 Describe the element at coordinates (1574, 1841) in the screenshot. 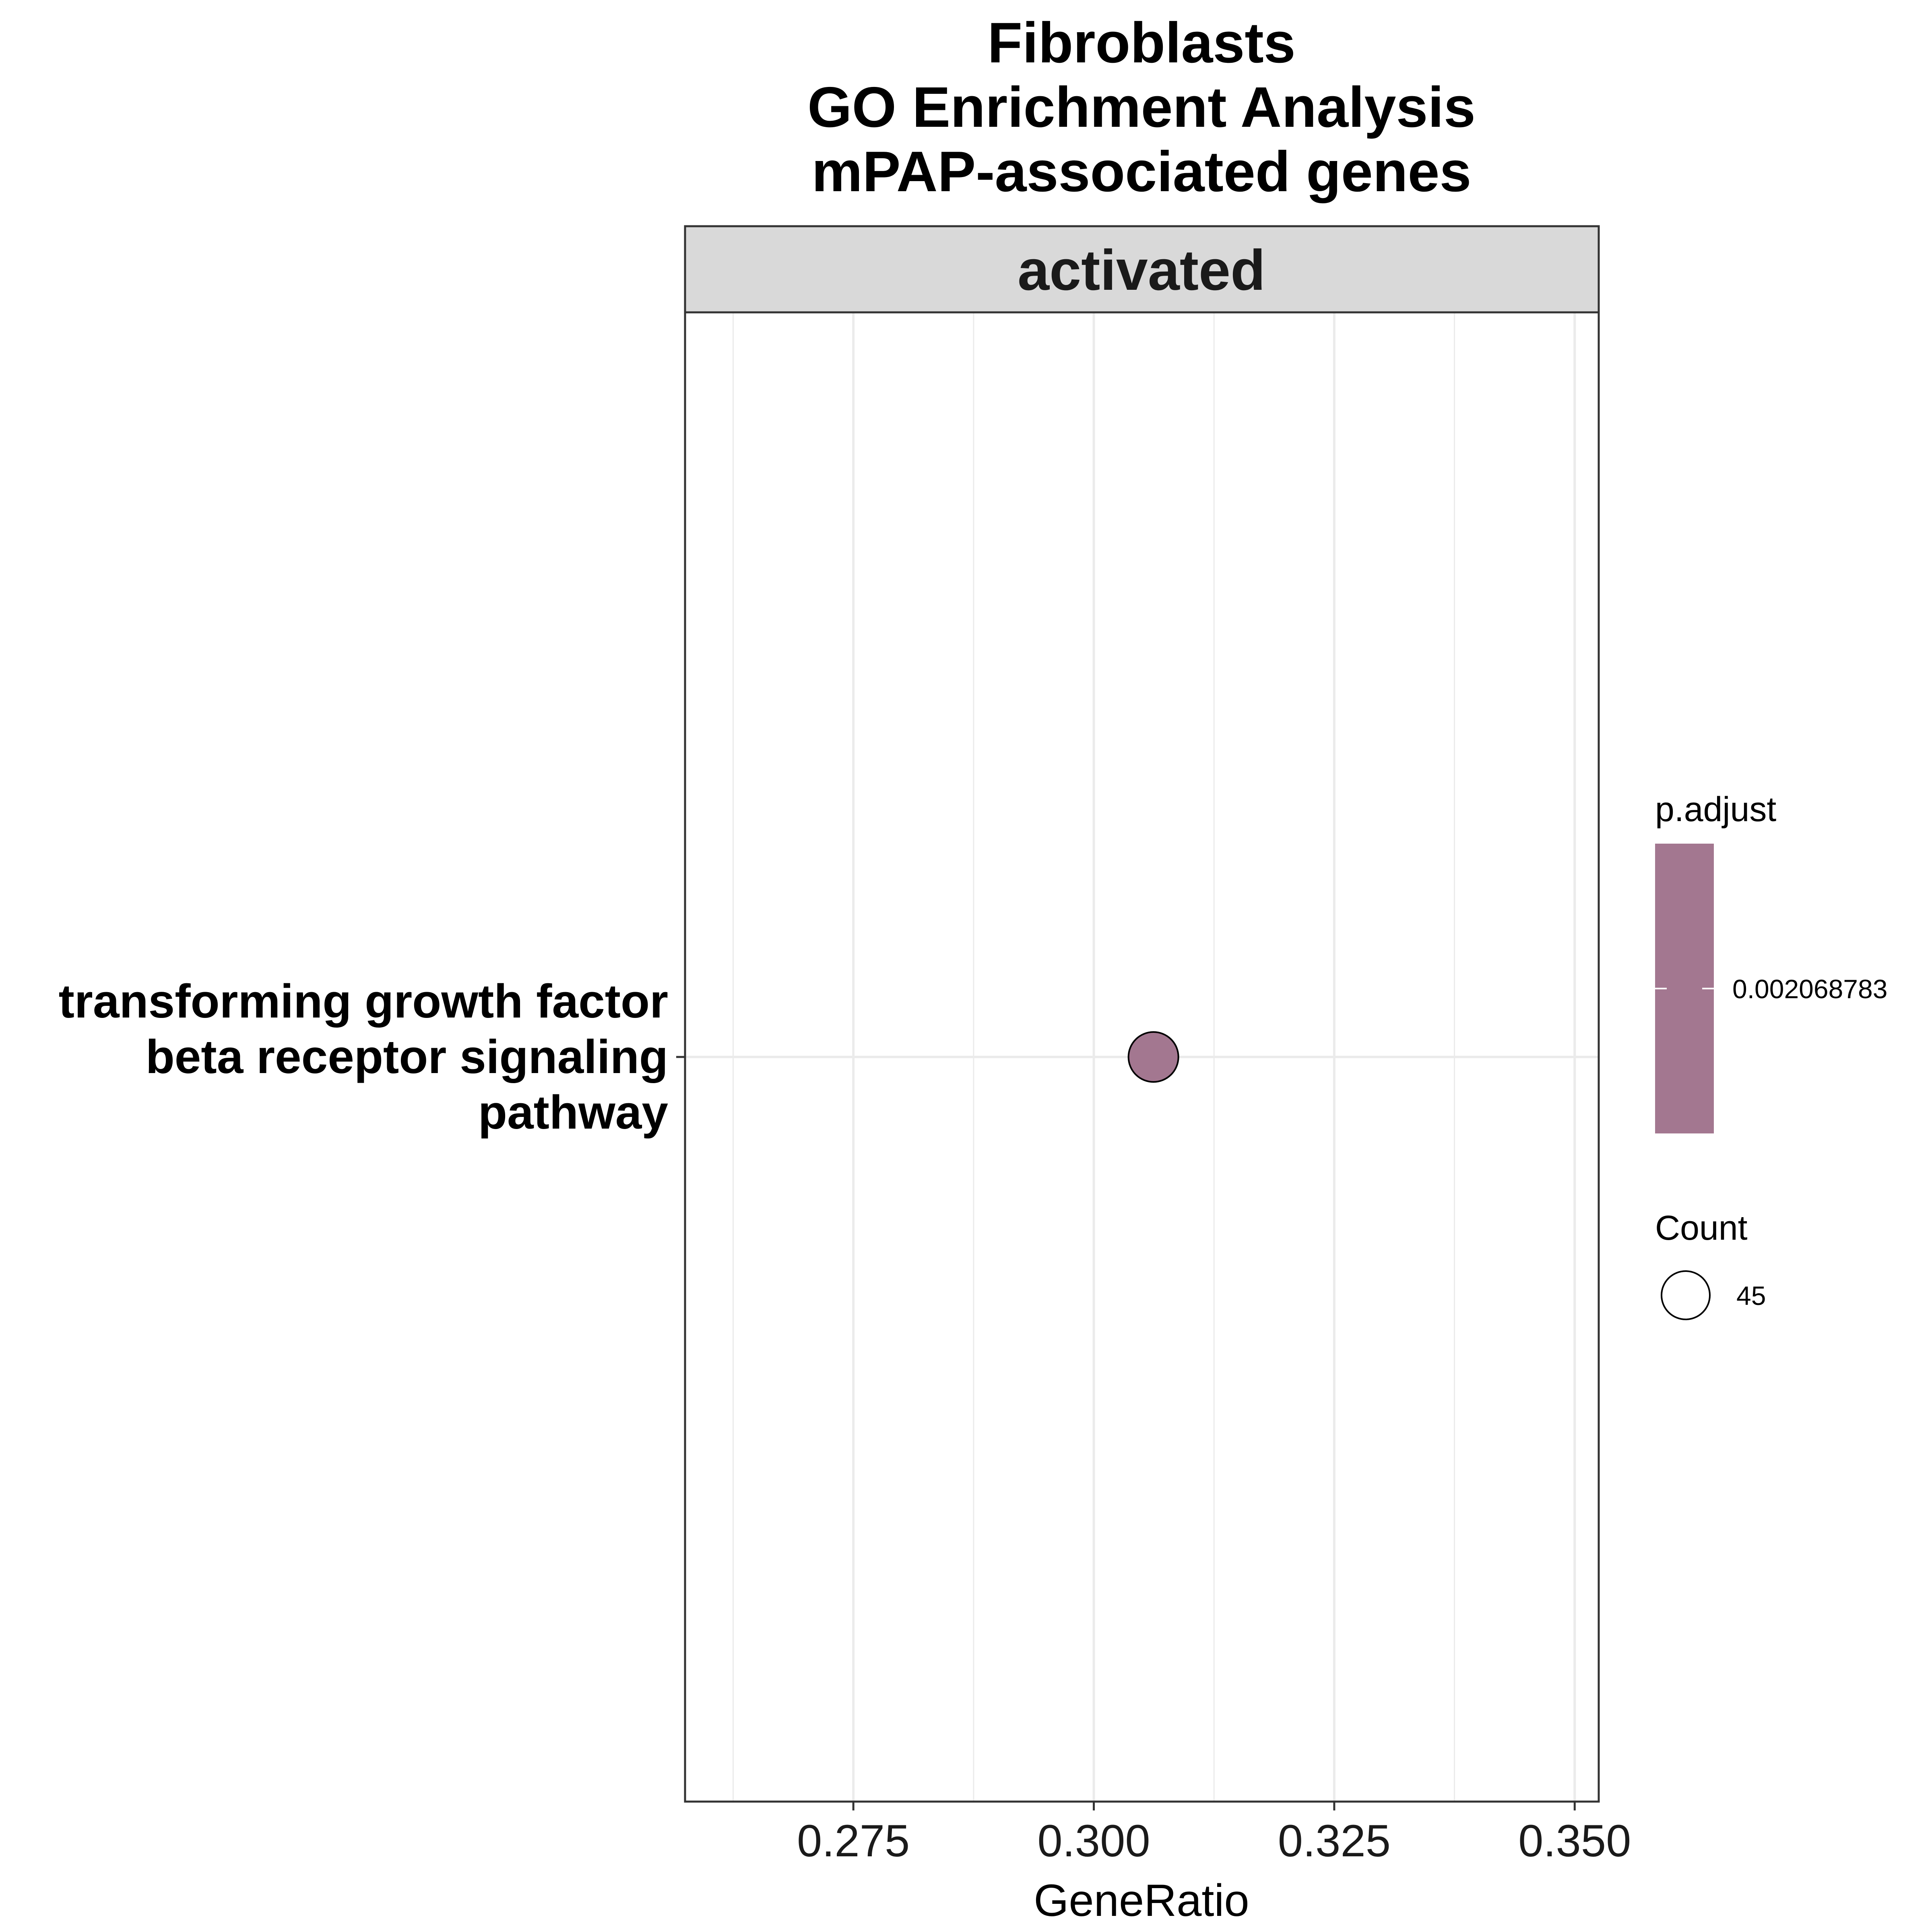

I see `x-tick-label: 0.350` at that location.